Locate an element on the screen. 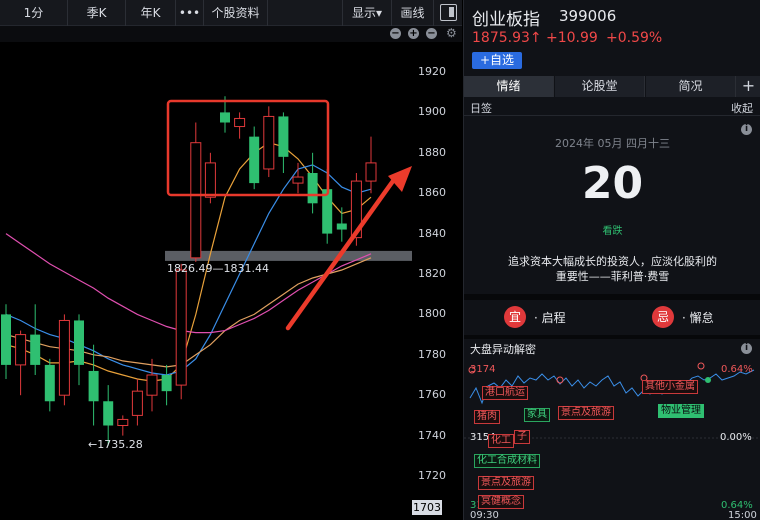  tab-sentiment: 情绪 is located at coordinates (509, 86).